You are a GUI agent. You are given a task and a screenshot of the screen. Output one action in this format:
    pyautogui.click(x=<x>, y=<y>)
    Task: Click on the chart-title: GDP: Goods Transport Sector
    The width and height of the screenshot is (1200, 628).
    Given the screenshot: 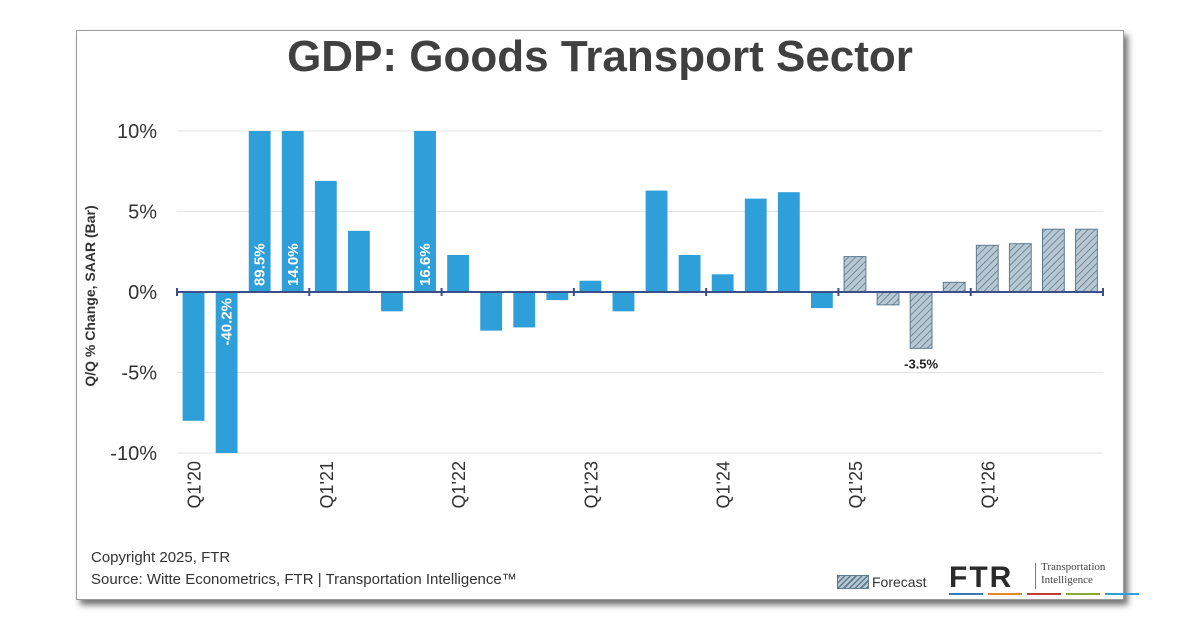 What is the action you would take?
    pyautogui.click(x=600, y=56)
    